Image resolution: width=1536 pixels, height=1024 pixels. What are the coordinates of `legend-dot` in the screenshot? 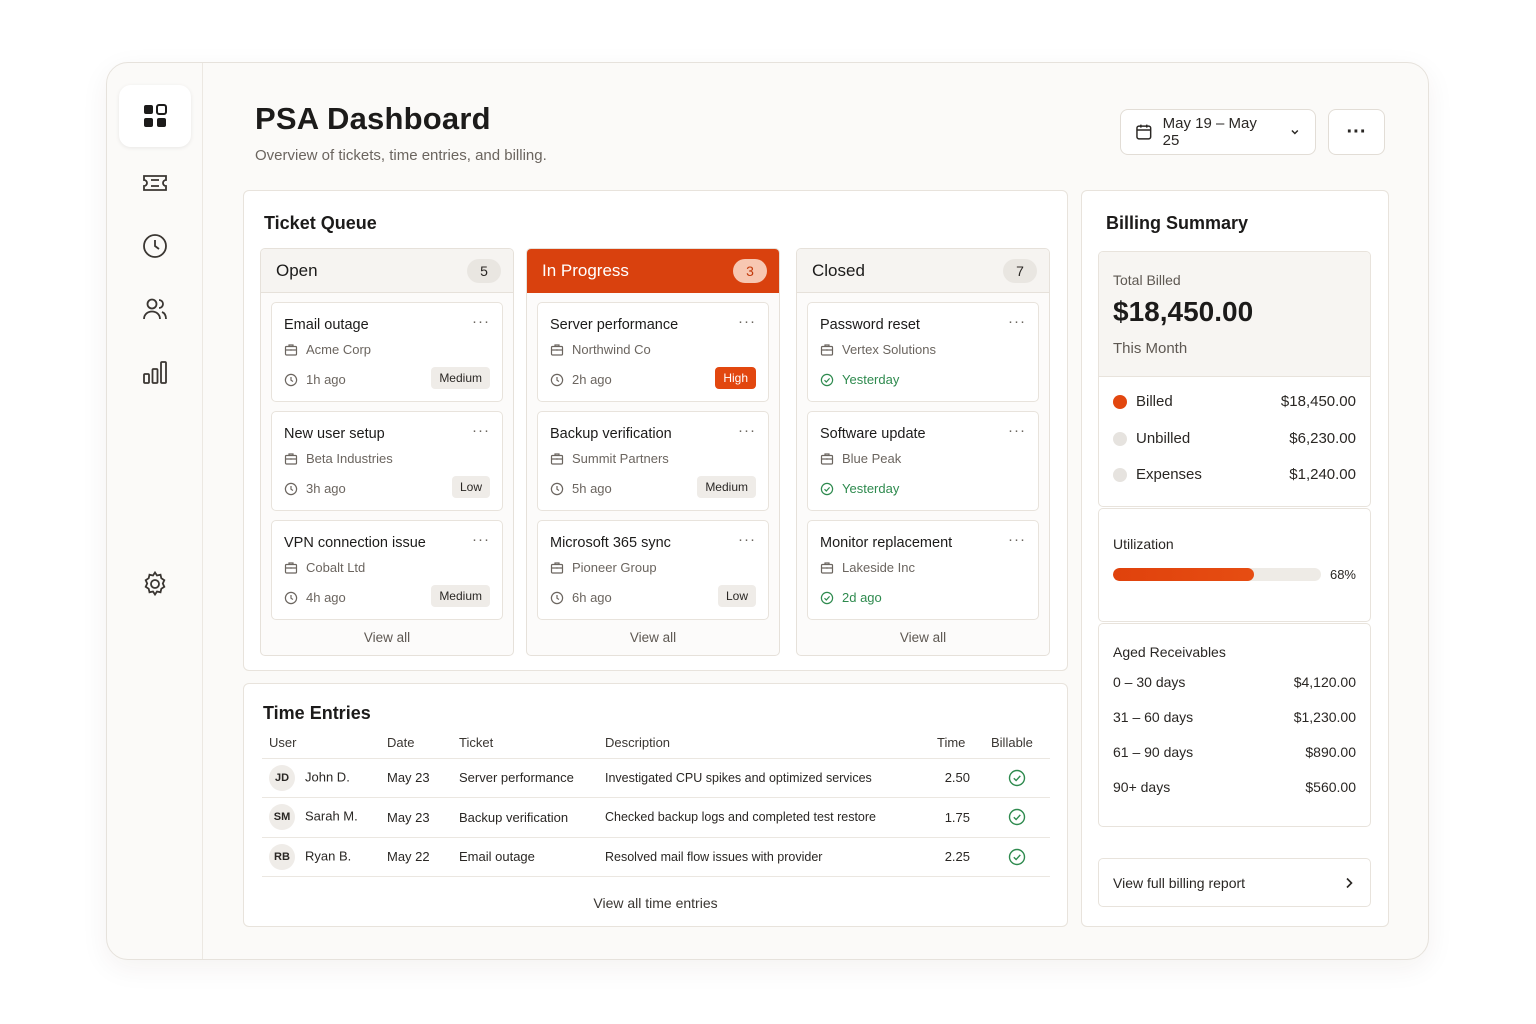 It's located at (1120, 438).